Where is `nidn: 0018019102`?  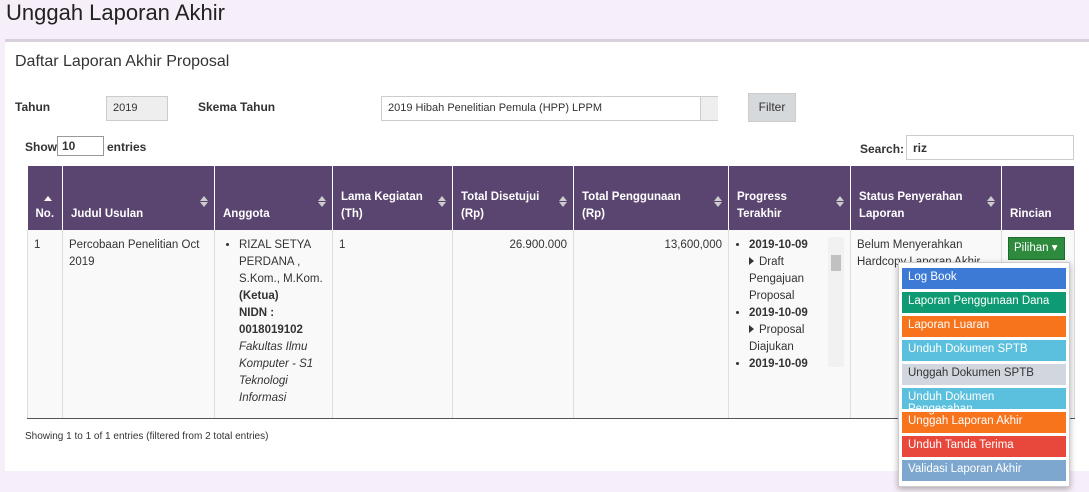 nidn: 0018019102 is located at coordinates (271, 330).